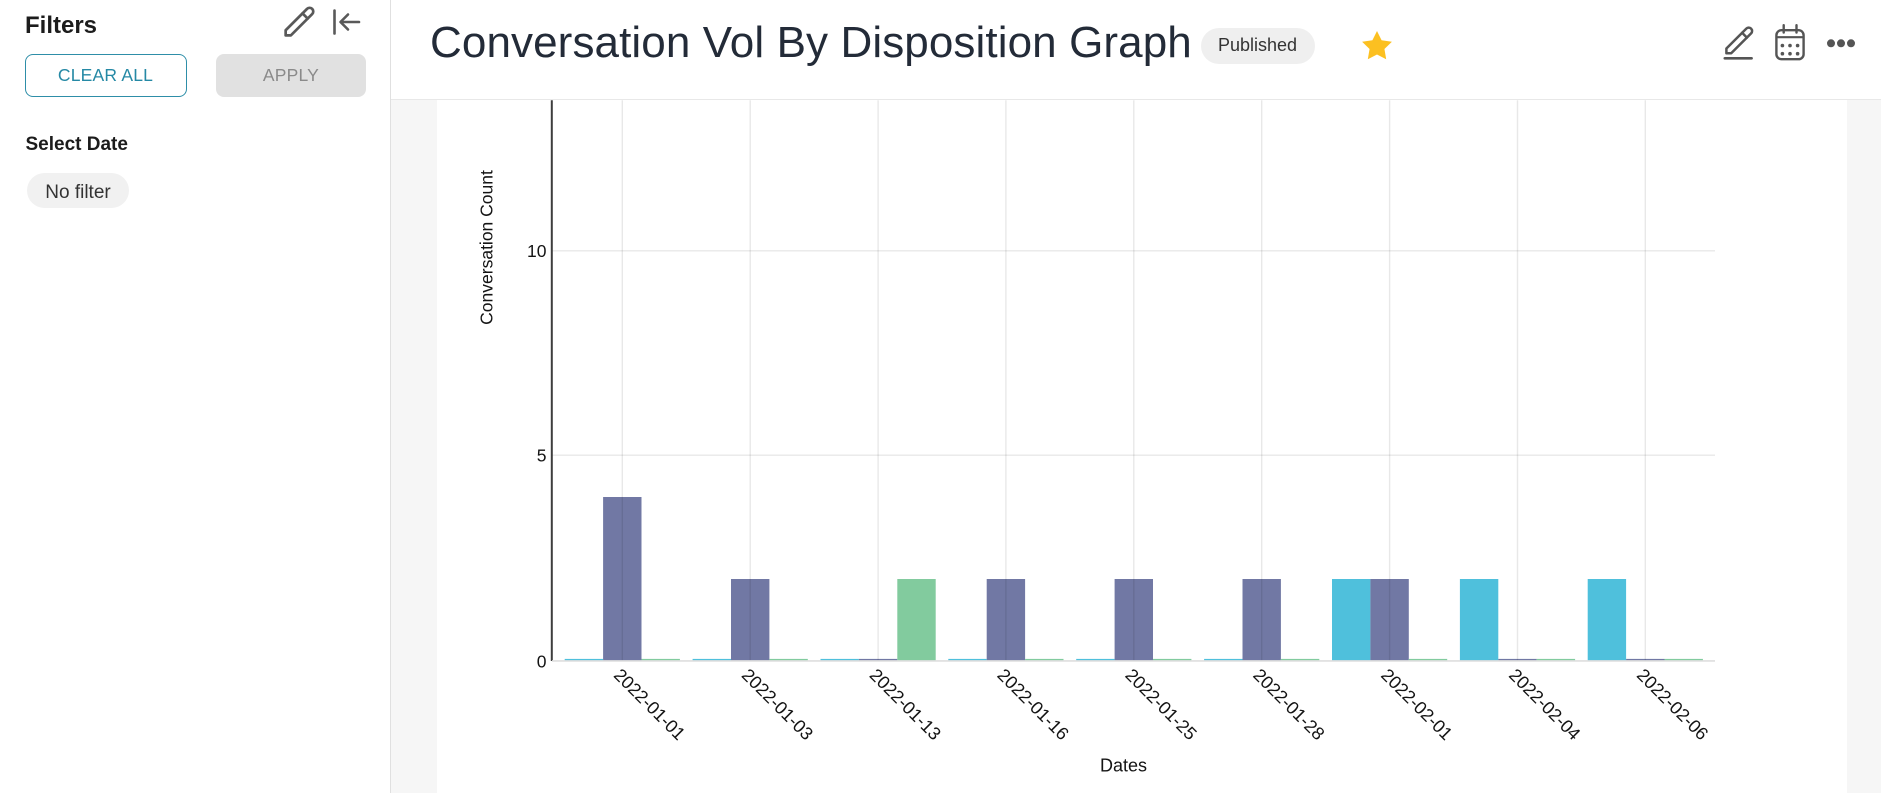 Image resolution: width=1881 pixels, height=793 pixels. Describe the element at coordinates (1123, 766) in the screenshot. I see `svg-text: Dates` at that location.